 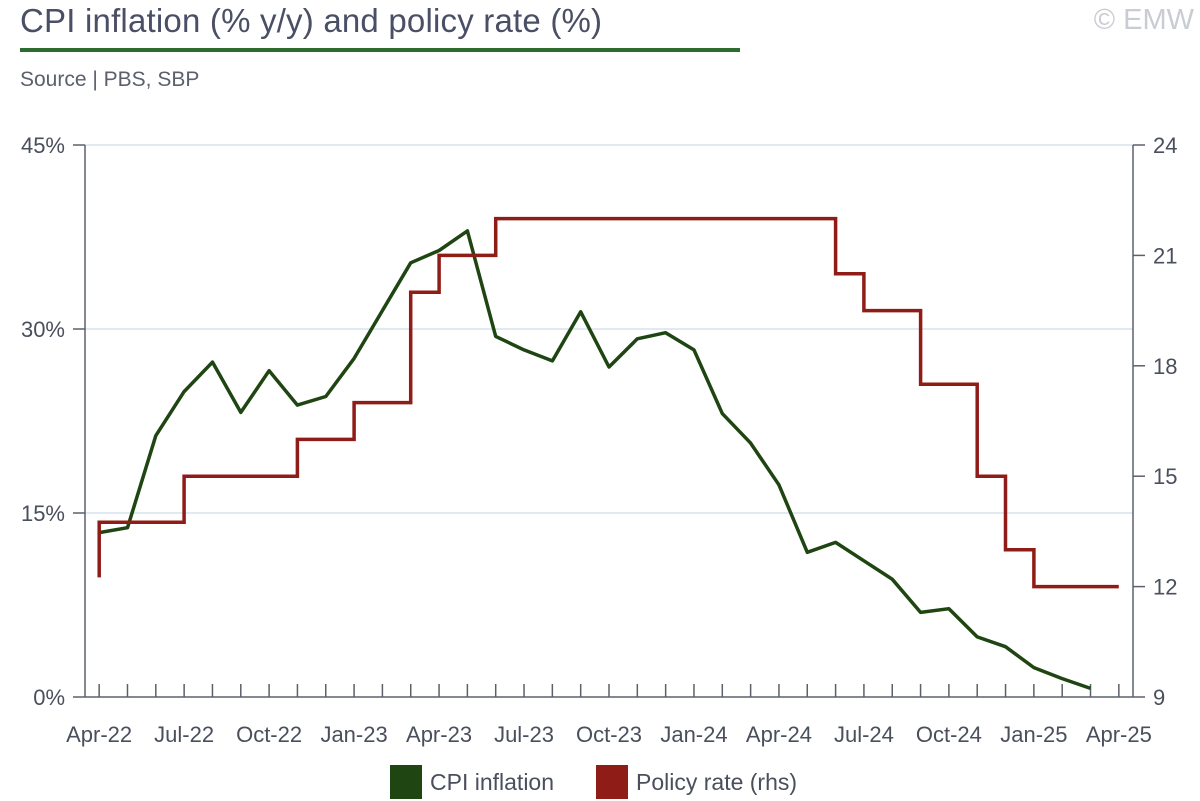 I want to click on legend-label-cpi: CPI inflation, so click(x=492, y=781).